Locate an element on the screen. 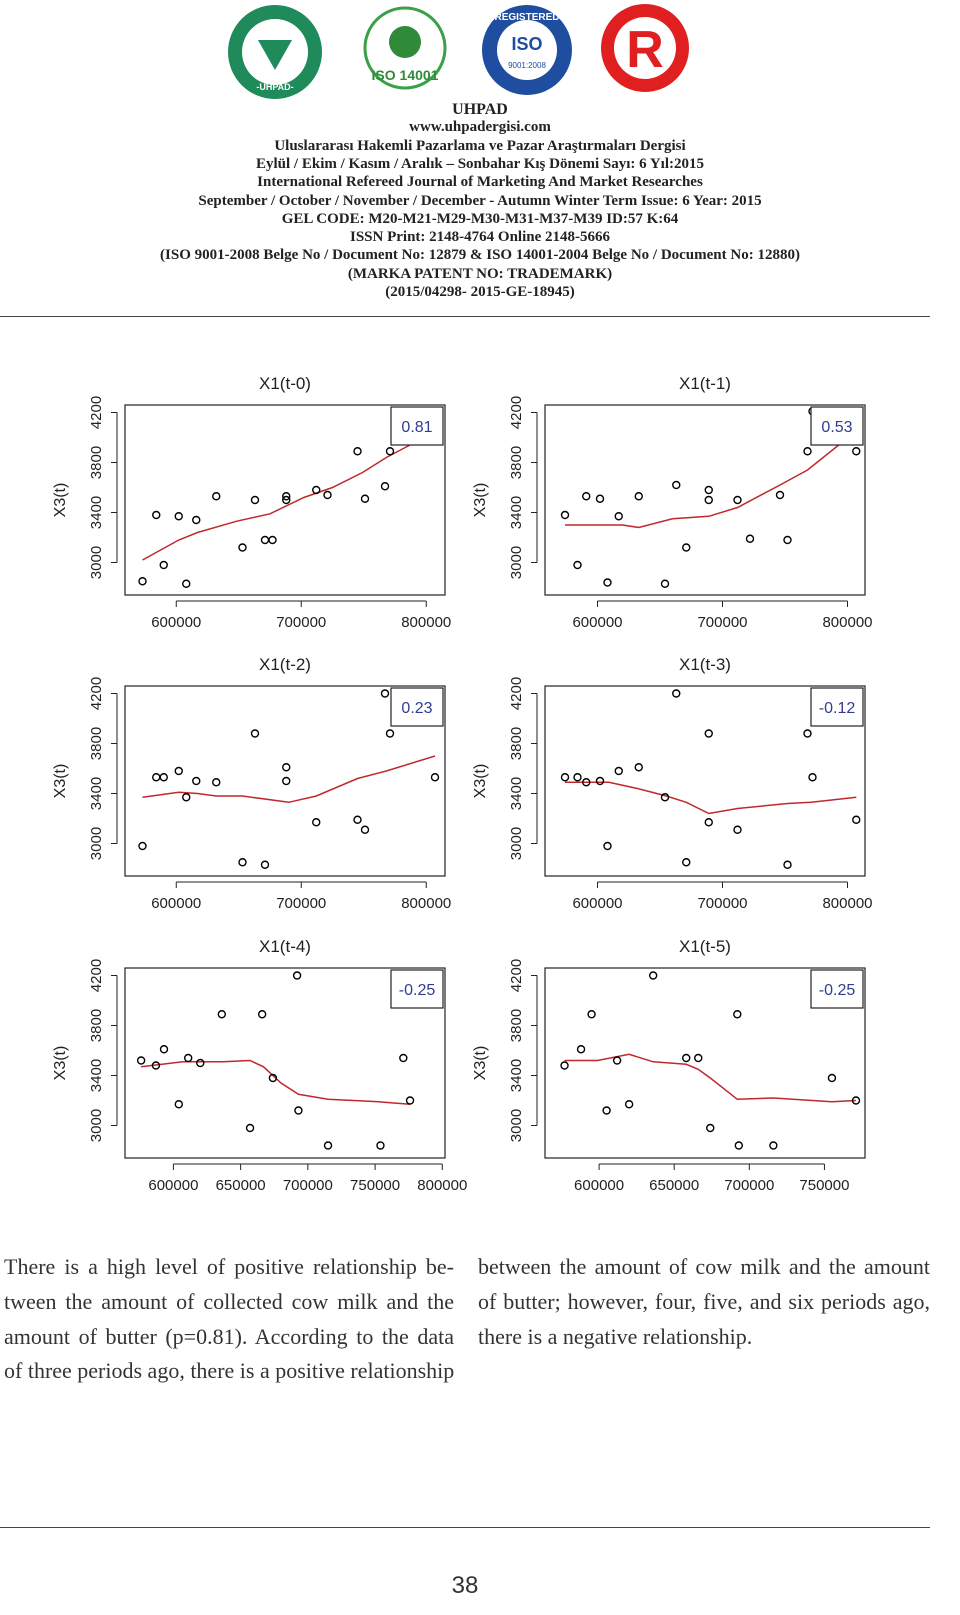 Image resolution: width=960 pixels, height=1615 pixels. y-axis-label: X3(t) is located at coordinates (480, 500).